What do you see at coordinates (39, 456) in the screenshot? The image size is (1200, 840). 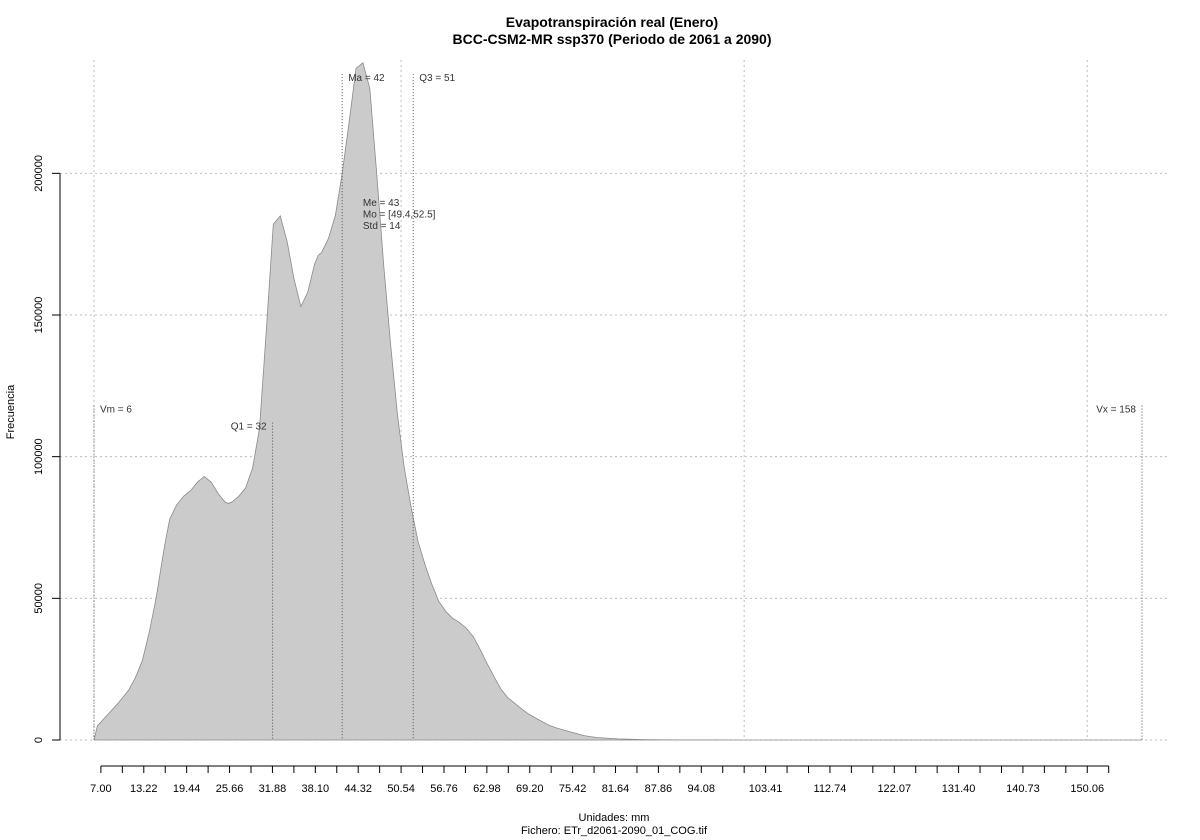 I see `y-tick-label: 100000` at bounding box center [39, 456].